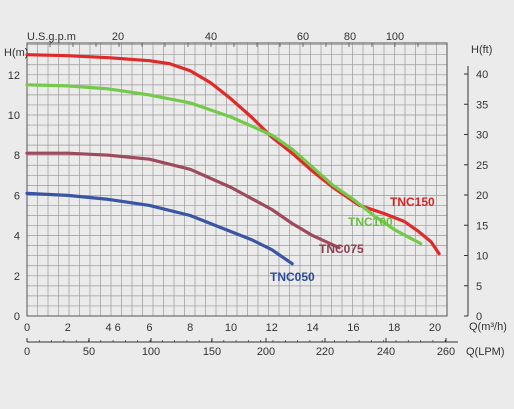  Describe the element at coordinates (27, 328) in the screenshot. I see `bottom-primary-tick-label: 0` at that location.